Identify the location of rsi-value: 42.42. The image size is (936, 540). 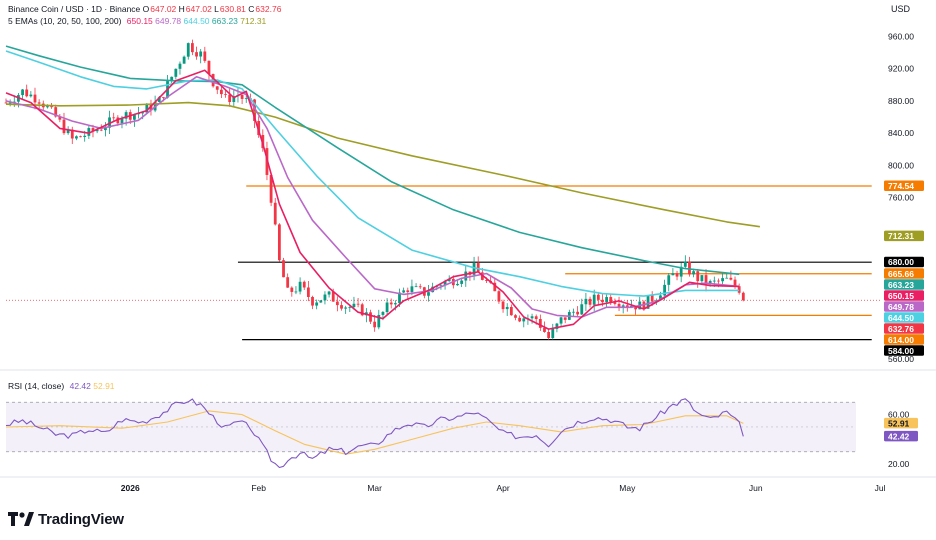
(80, 386).